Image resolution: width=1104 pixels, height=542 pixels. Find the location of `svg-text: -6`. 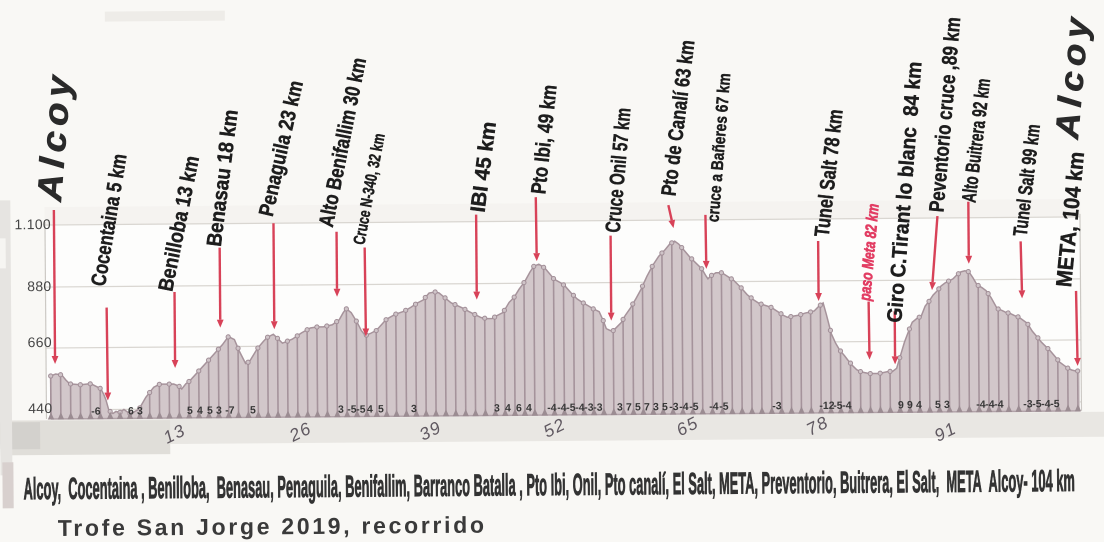

svg-text: -6 is located at coordinates (96, 412).